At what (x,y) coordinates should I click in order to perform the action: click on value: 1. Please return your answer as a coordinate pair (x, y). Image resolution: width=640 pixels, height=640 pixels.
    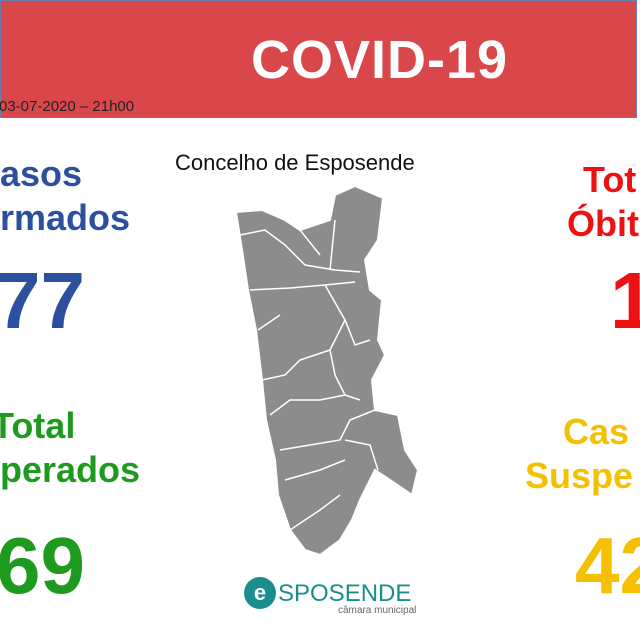
    Looking at the image, I should click on (625, 300).